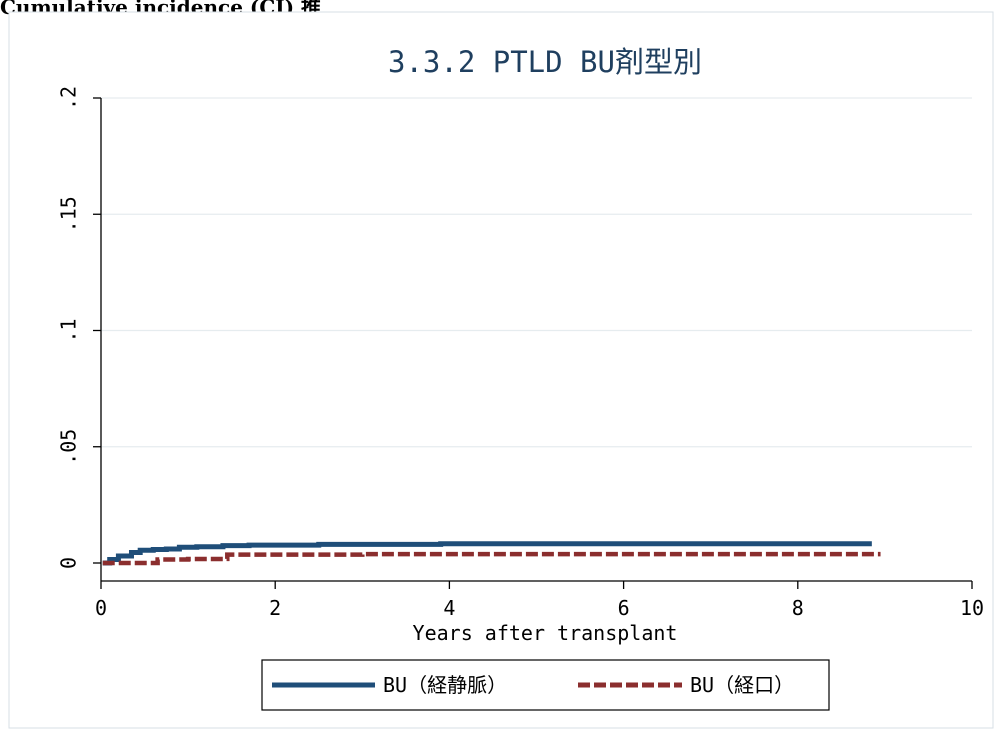 This screenshot has width=1001, height=736. What do you see at coordinates (742, 685) in the screenshot?
I see `legend-label-2: BU（経口）` at bounding box center [742, 685].